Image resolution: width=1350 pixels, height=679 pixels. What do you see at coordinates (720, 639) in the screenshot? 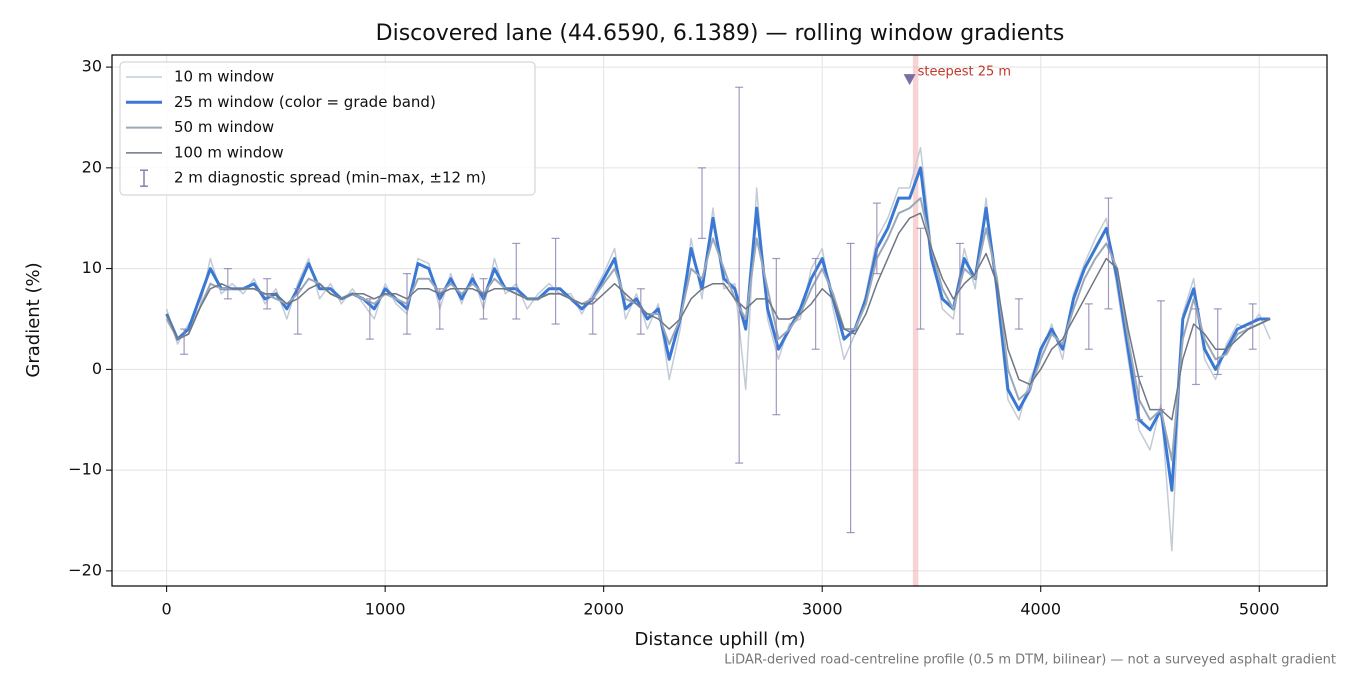
I see `x-axis-label: Distance uphill (m)` at bounding box center [720, 639].